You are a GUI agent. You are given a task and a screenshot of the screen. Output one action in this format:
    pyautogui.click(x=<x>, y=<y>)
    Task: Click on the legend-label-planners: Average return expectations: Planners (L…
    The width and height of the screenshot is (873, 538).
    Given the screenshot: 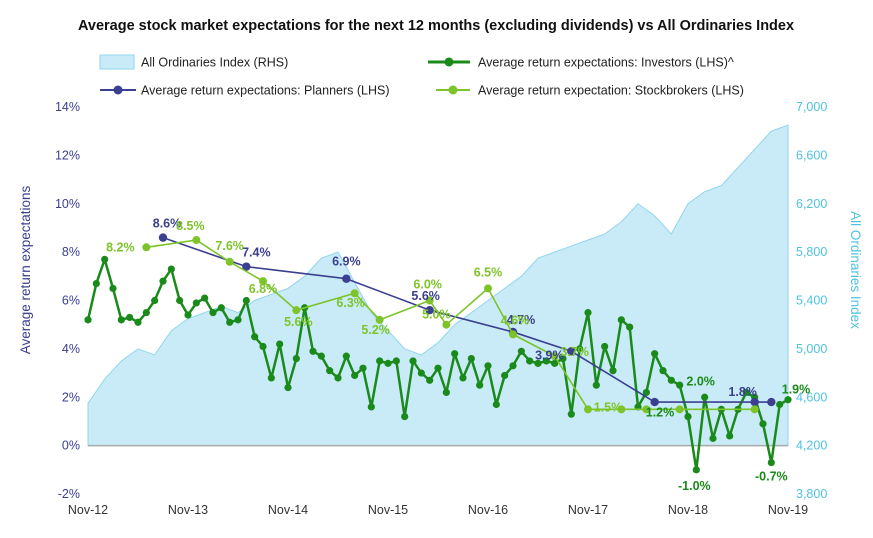 What is the action you would take?
    pyautogui.click(x=265, y=91)
    